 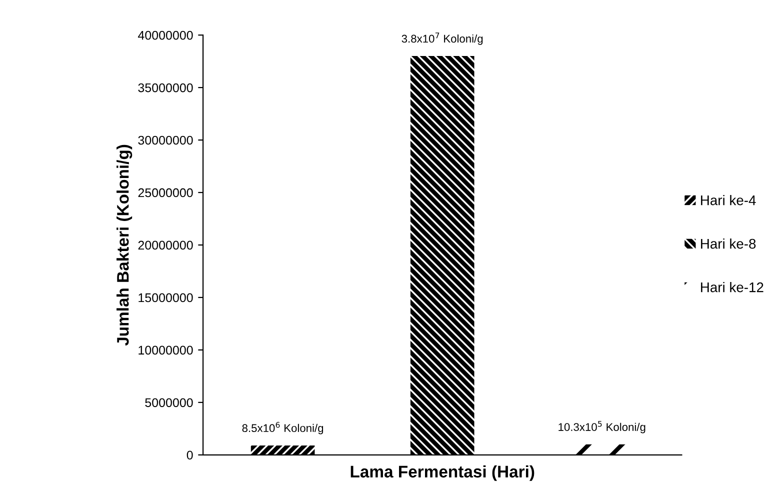 What do you see at coordinates (165, 193) in the screenshot?
I see `y-tick-label: 25000000` at bounding box center [165, 193].